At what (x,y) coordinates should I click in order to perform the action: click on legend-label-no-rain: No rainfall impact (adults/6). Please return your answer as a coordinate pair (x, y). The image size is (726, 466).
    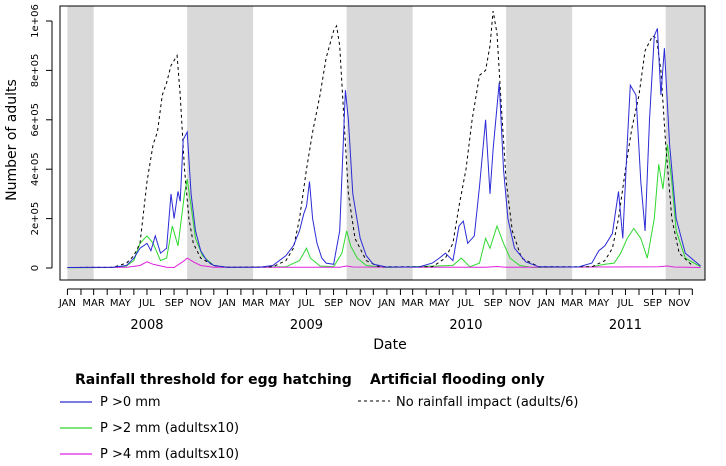
    Looking at the image, I should click on (487, 402).